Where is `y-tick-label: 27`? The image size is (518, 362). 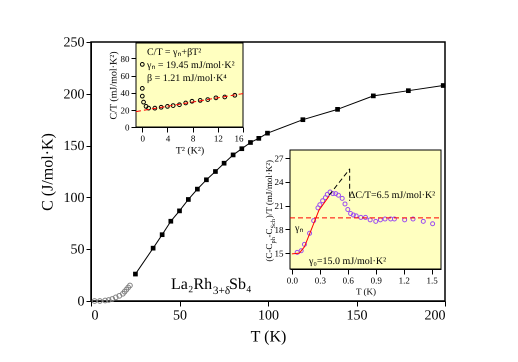 y-tick-label: 27 is located at coordinates (279, 158).